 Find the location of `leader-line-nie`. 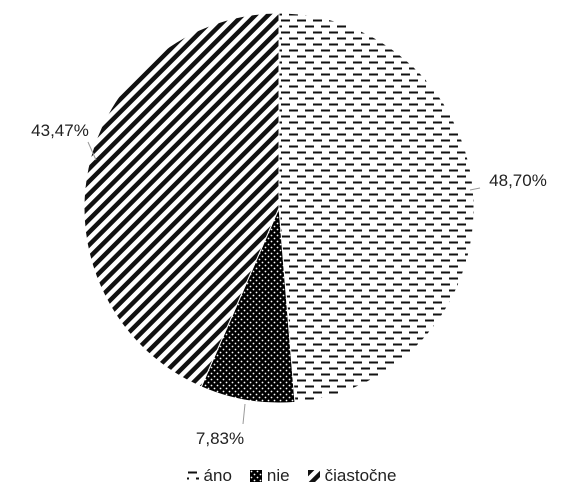

leader-line-nie is located at coordinates (244, 414).